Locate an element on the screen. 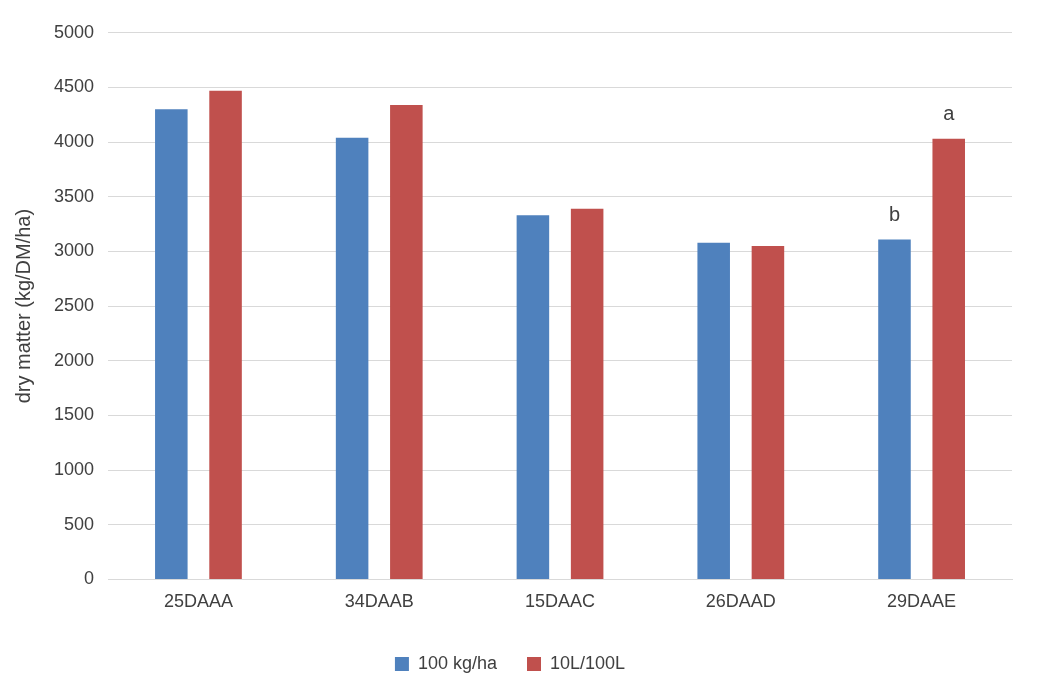  y-tick-label: 1000 is located at coordinates (74, 469).